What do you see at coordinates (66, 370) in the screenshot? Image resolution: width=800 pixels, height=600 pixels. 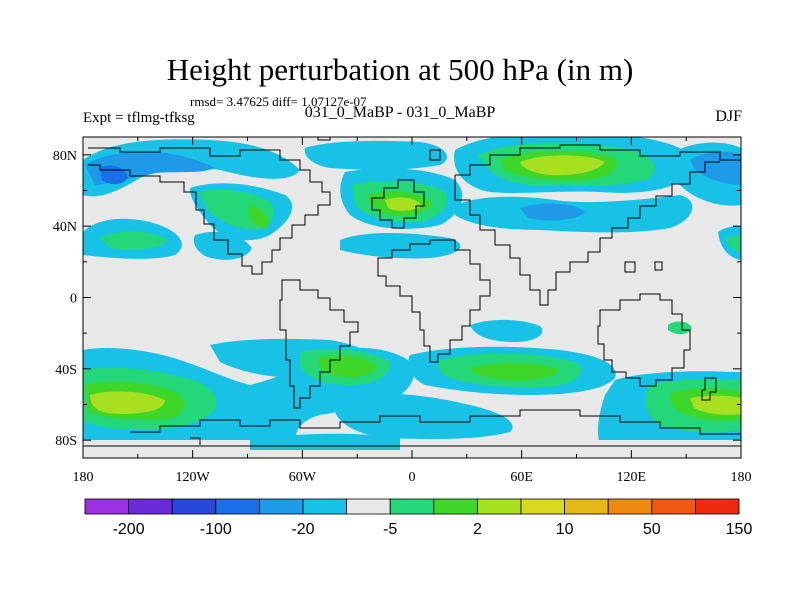 I see `y-tick-label: 40S` at bounding box center [66, 370].